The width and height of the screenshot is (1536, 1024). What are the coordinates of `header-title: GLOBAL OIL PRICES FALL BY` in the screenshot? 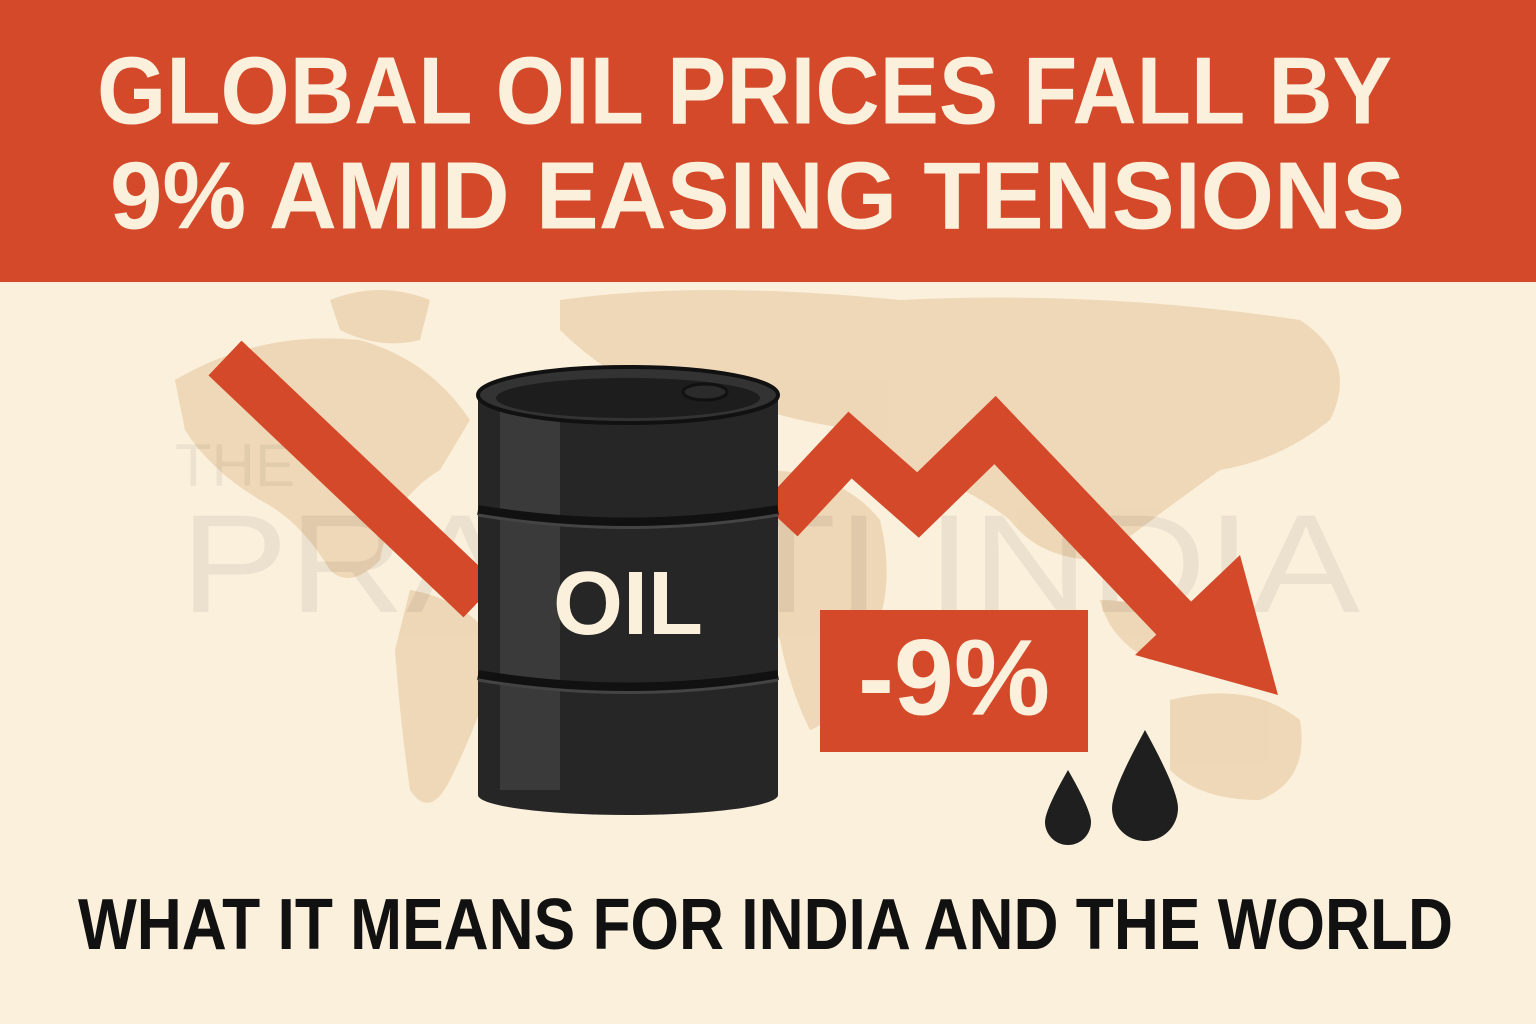 It's located at (744, 90).